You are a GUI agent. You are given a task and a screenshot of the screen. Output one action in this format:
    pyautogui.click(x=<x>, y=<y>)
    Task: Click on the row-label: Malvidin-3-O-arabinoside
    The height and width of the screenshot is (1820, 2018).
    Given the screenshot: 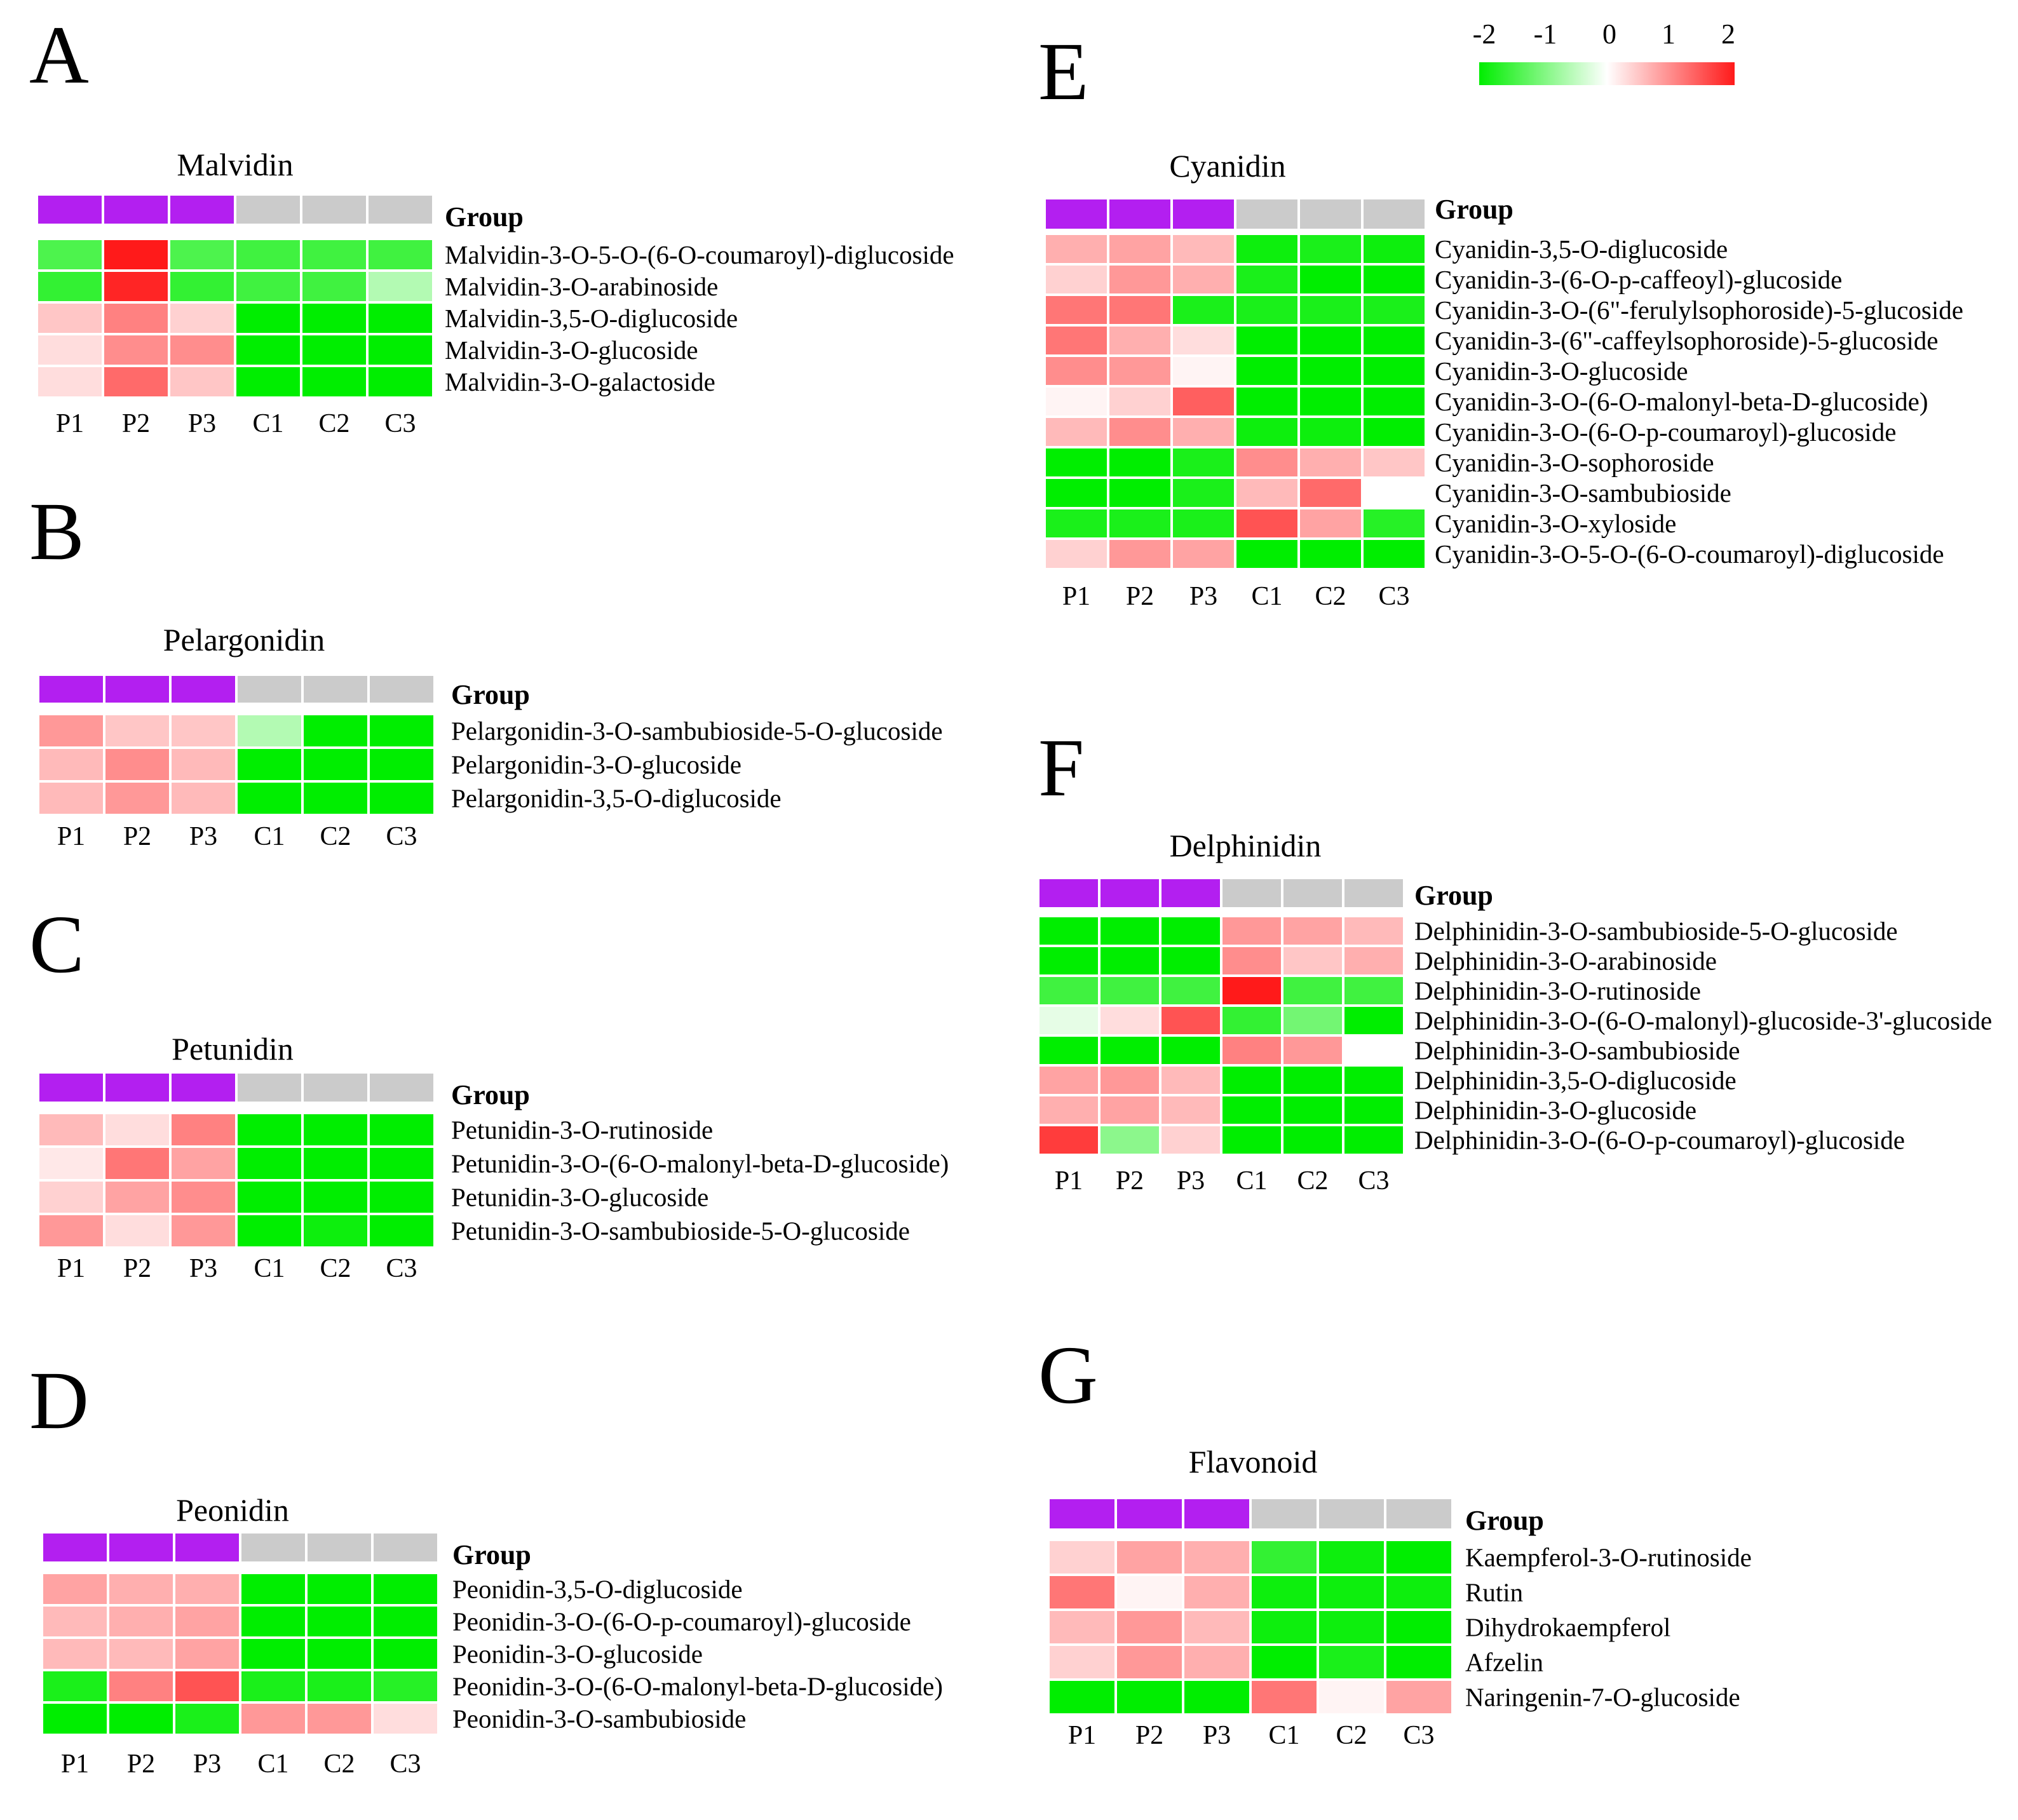 What is the action you would take?
    pyautogui.click(x=581, y=286)
    